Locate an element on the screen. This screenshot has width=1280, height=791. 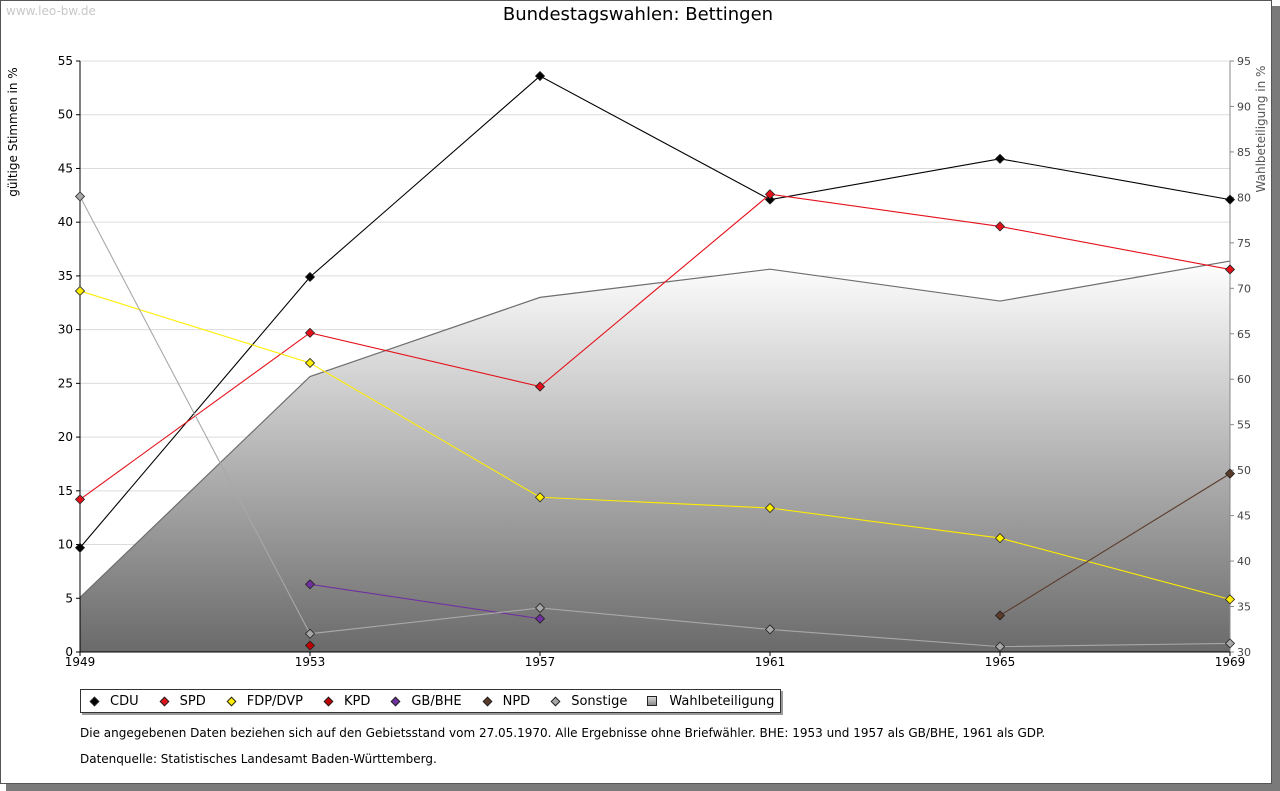
y-tick-label: 35 is located at coordinates (65, 276).